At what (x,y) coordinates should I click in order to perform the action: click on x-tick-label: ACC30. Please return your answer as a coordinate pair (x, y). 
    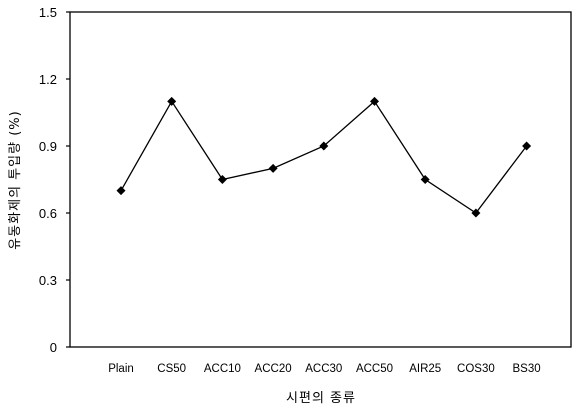
    Looking at the image, I should click on (323, 369).